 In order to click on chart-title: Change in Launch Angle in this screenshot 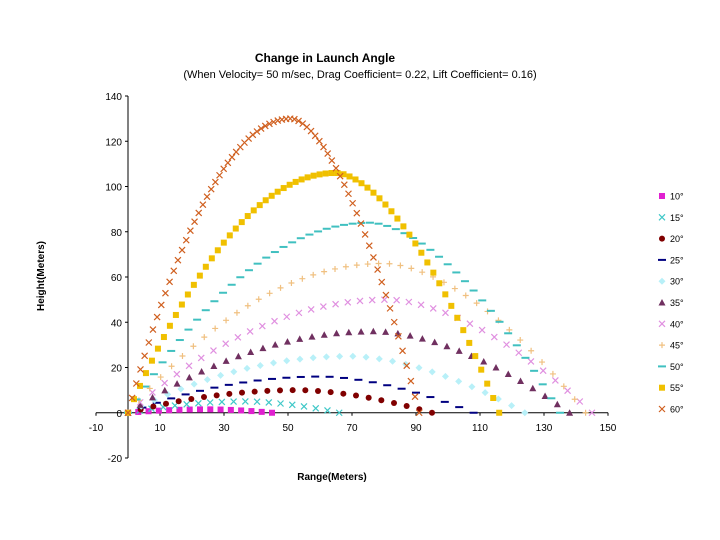, I will do `click(325, 58)`.